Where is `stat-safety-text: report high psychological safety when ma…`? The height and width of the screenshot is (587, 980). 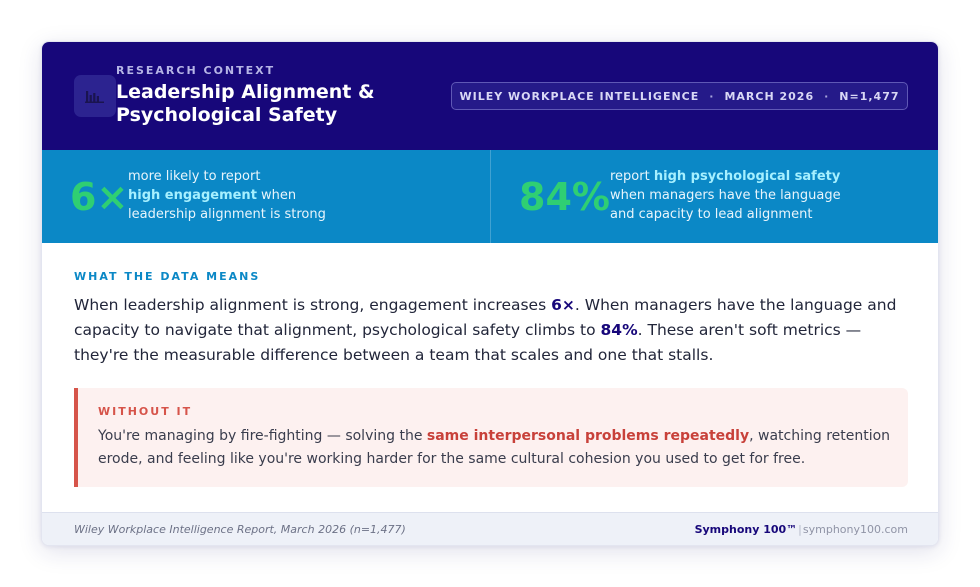 stat-safety-text: report high psychological safety when ma… is located at coordinates (734, 195).